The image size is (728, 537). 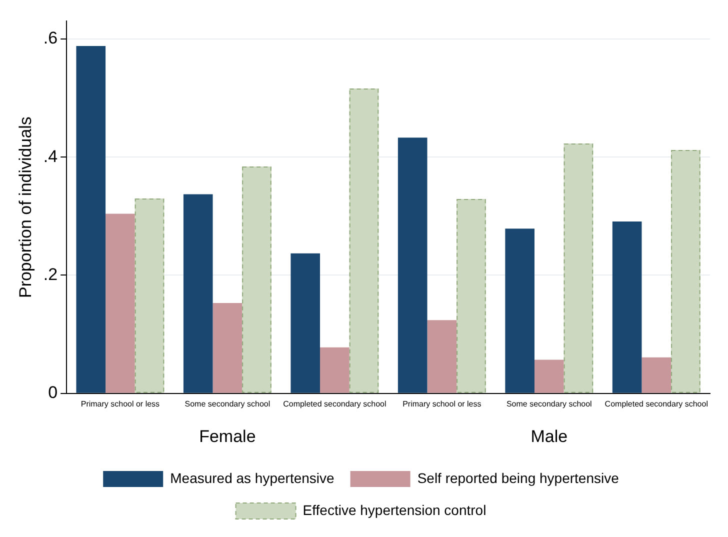 What do you see at coordinates (518, 478) in the screenshot?
I see `legend-label: Self reported being hypertensive` at bounding box center [518, 478].